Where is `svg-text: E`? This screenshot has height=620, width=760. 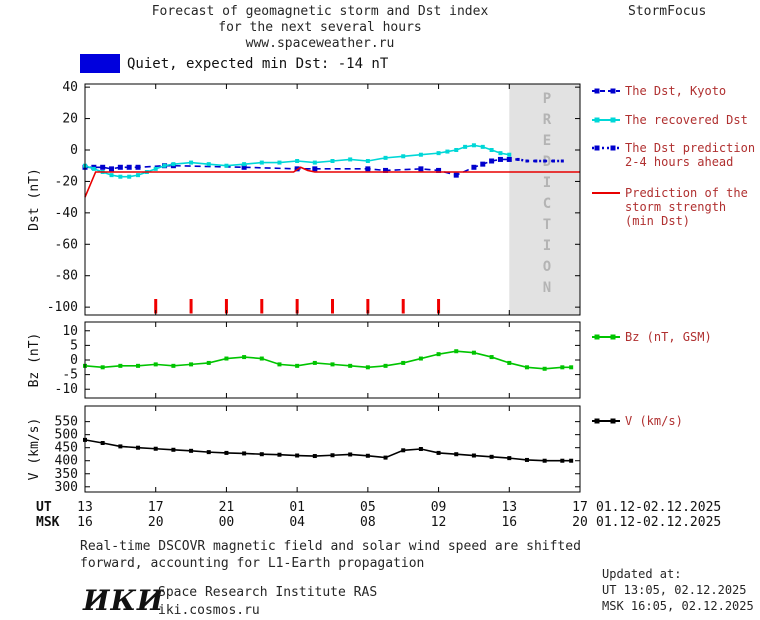
svg-text: E is located at coordinates (547, 141).